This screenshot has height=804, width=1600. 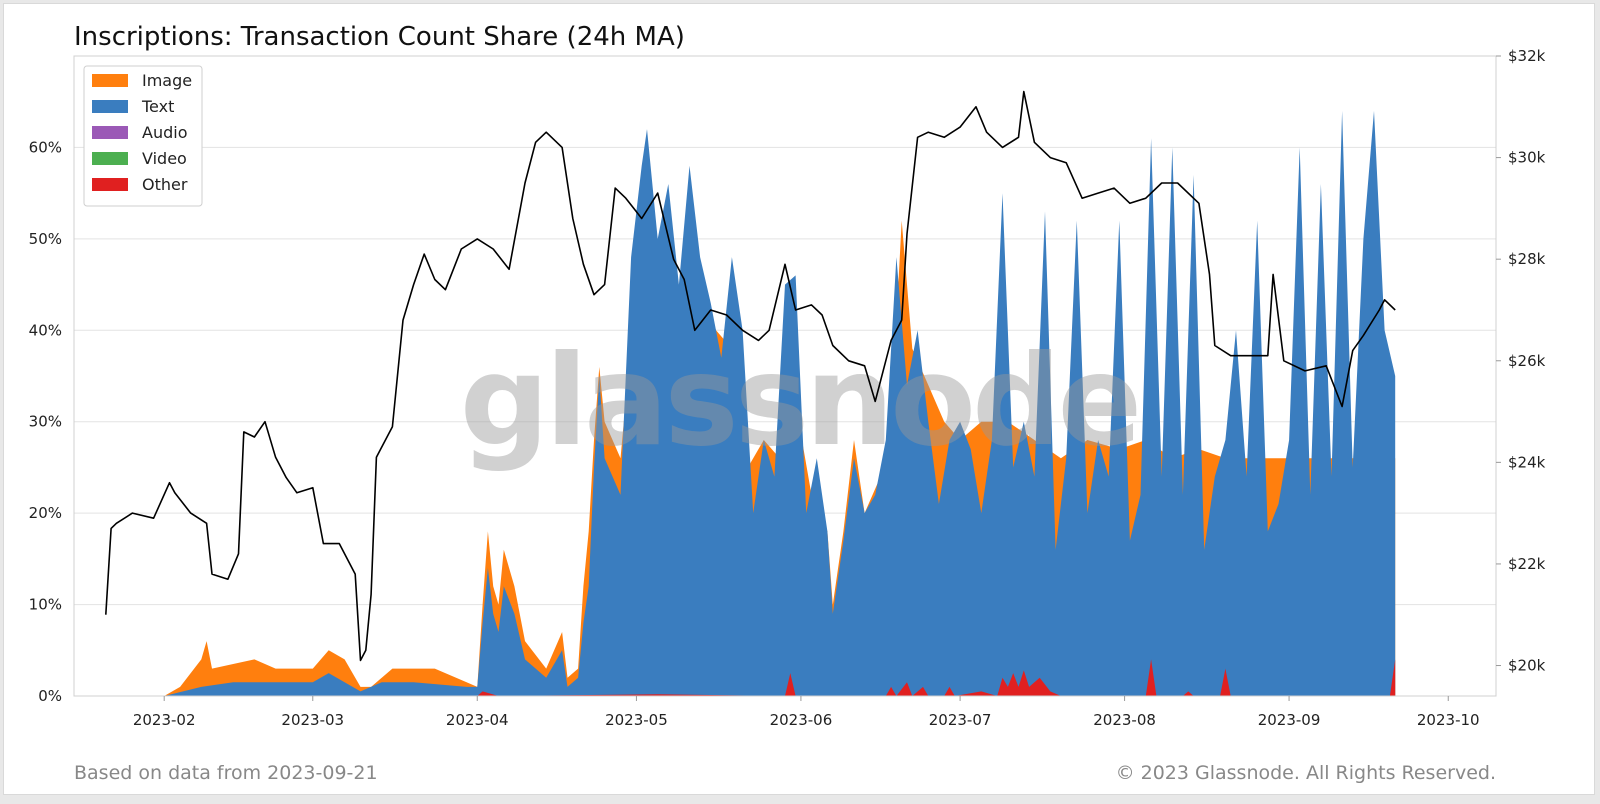 What do you see at coordinates (45, 513) in the screenshot?
I see `left-tick-label: 20%` at bounding box center [45, 513].